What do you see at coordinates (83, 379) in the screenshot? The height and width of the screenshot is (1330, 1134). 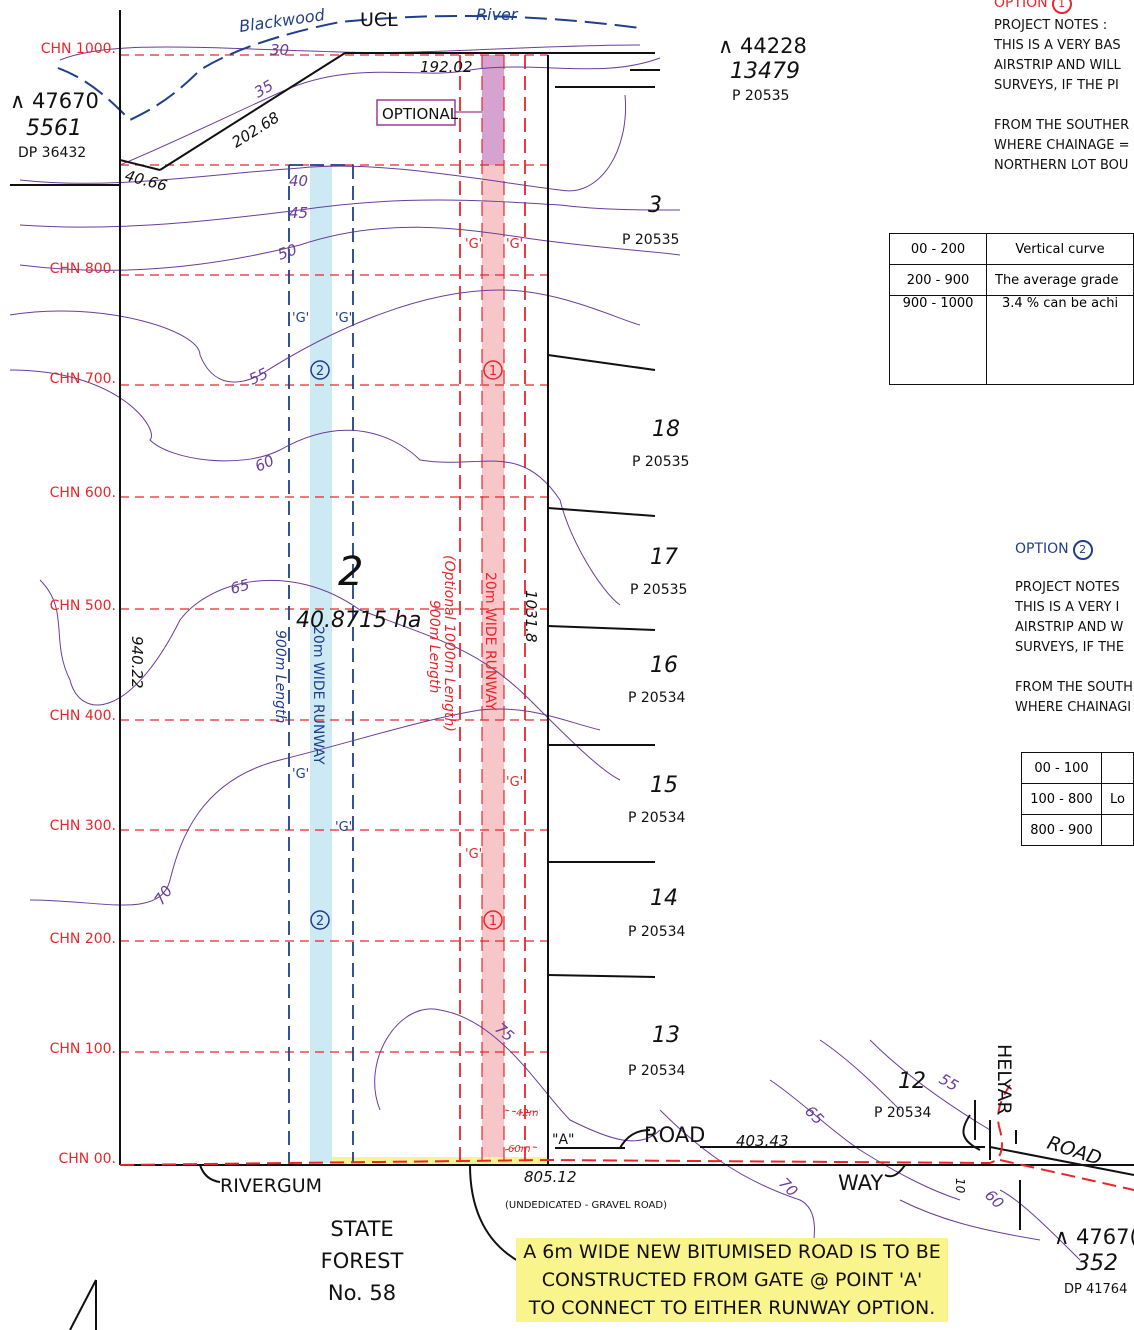 I see `chainage-label: CHN 700.` at bounding box center [83, 379].